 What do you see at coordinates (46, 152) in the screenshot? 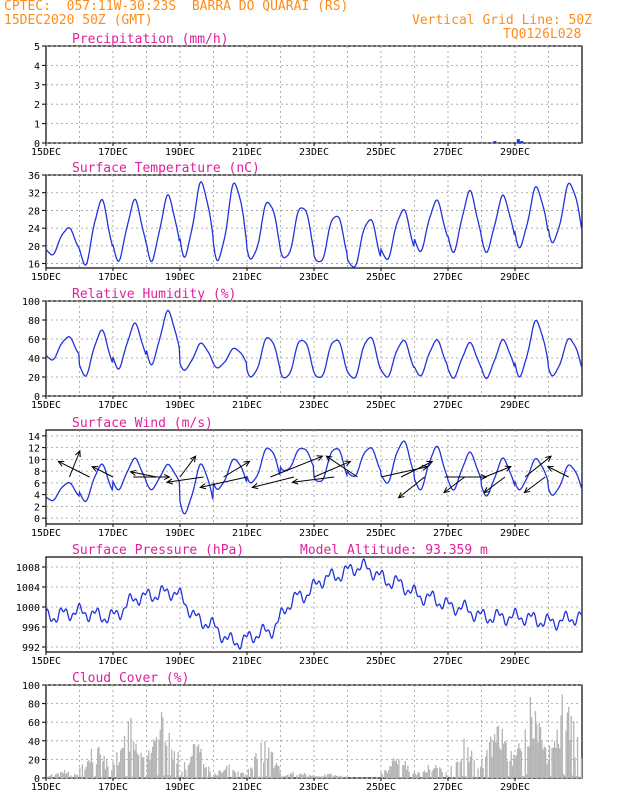
I see `panel1-xtick-label: 15DEC` at bounding box center [46, 152].